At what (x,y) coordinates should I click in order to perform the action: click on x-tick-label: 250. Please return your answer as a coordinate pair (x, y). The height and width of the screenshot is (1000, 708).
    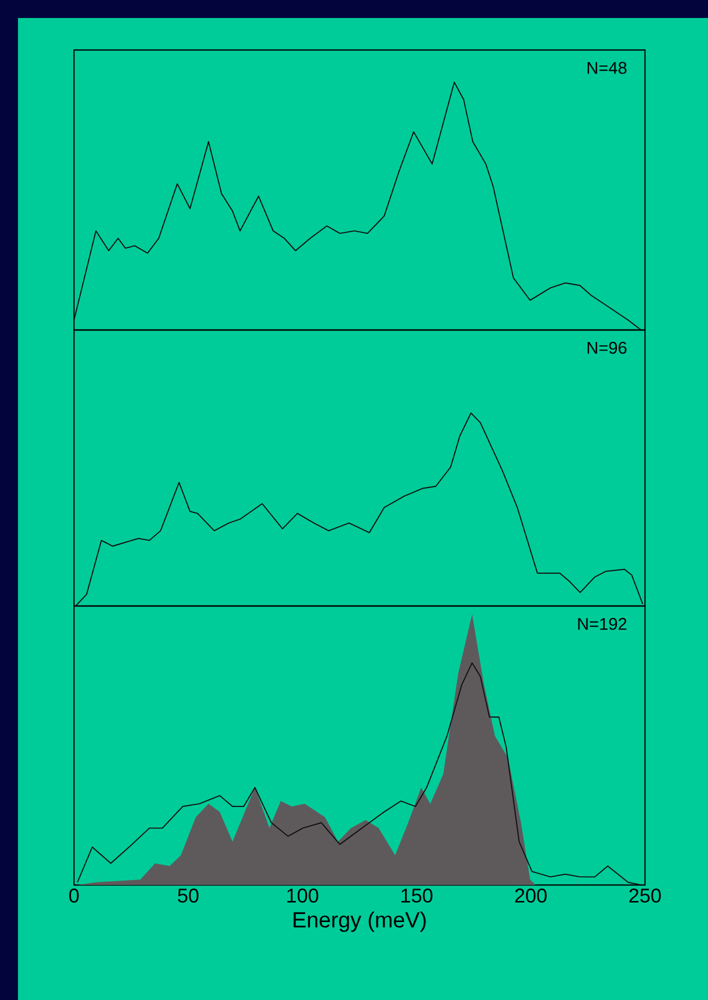
    Looking at the image, I should click on (645, 895).